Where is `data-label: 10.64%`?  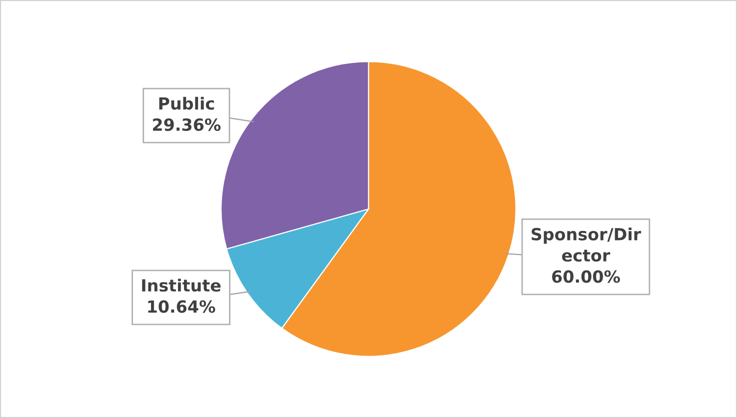 data-label: 10.64% is located at coordinates (182, 306).